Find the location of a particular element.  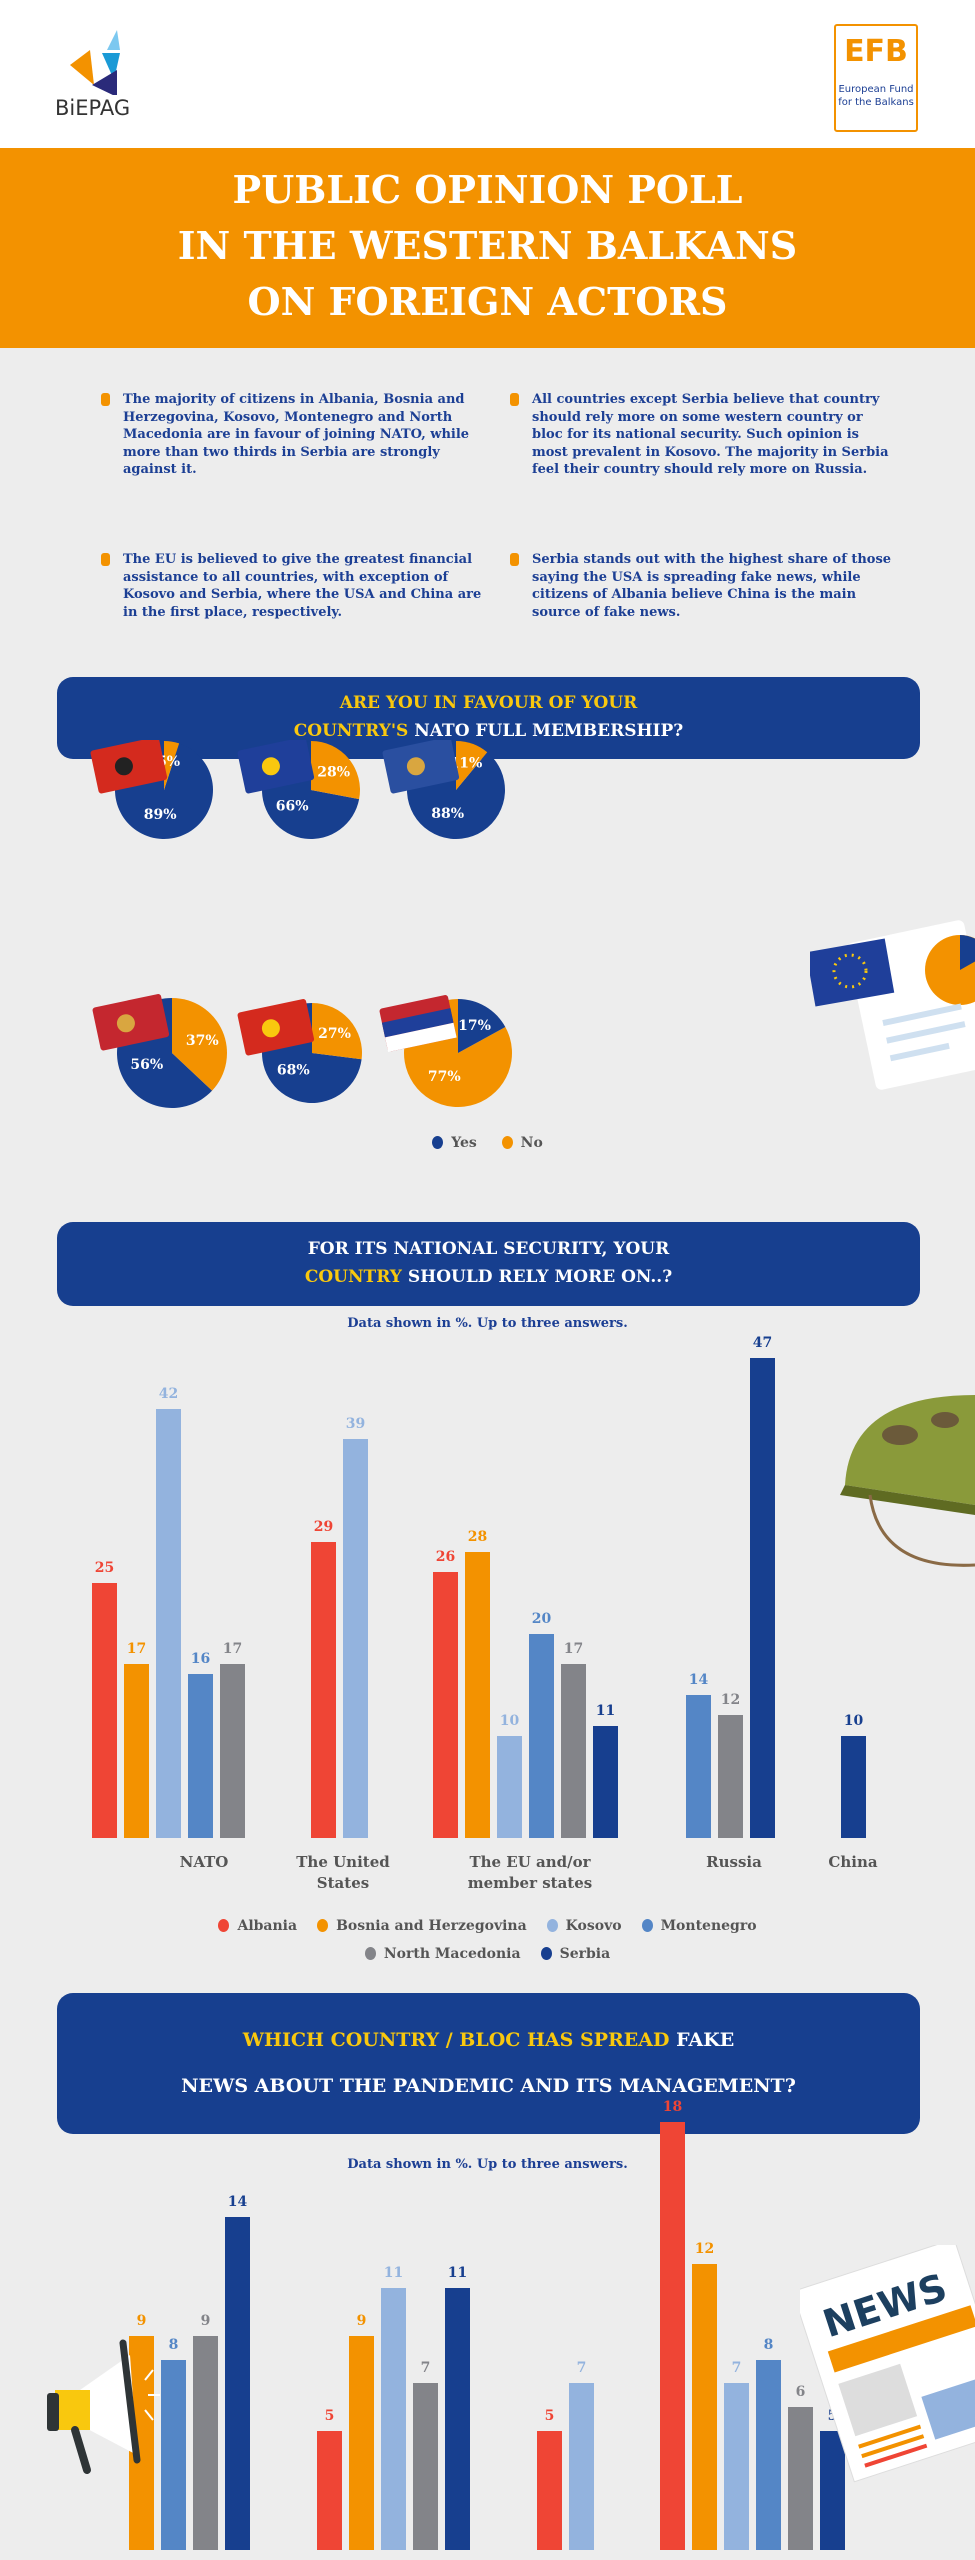

legend-item-montenegro: Montenegro is located at coordinates (699, 1926).